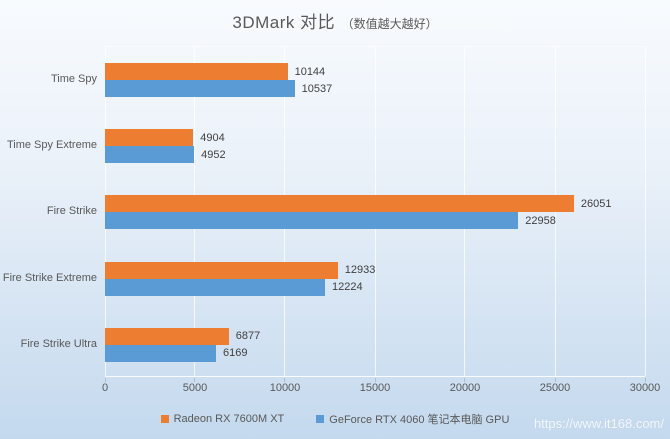 Image resolution: width=670 pixels, height=439 pixels. I want to click on bar-series2-cat2, so click(312, 221).